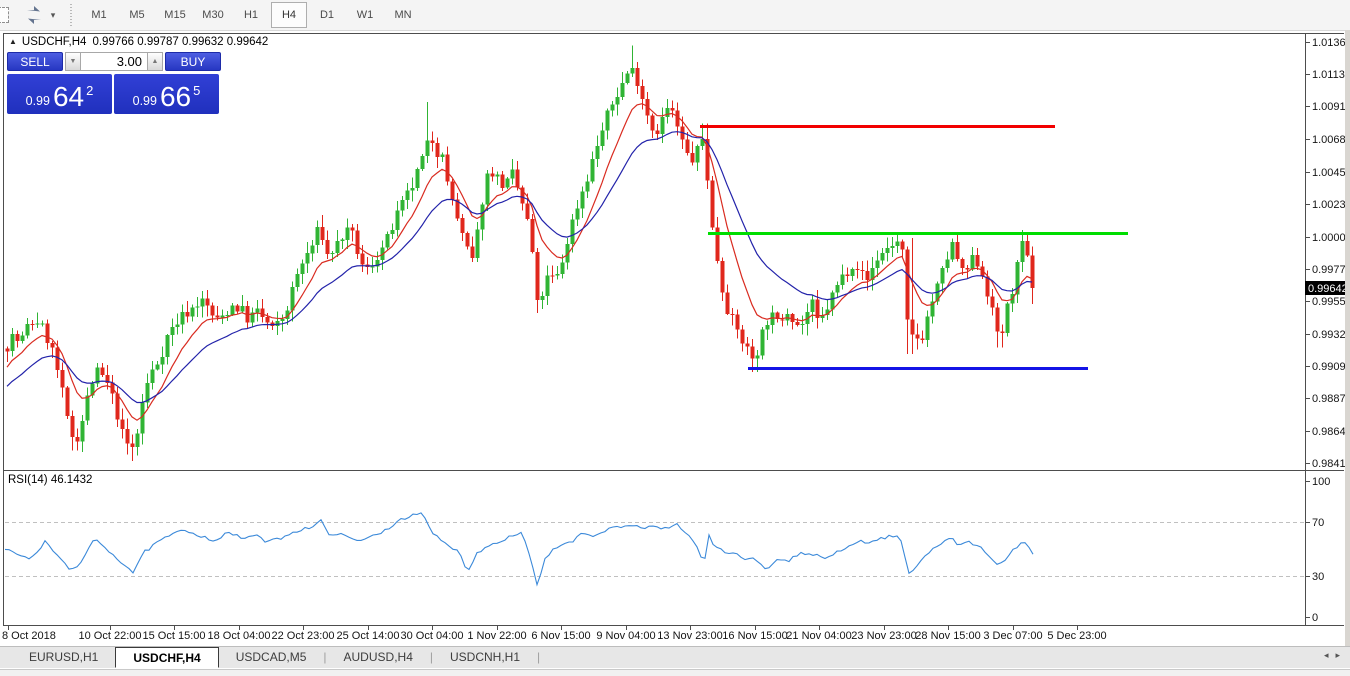 This screenshot has width=1350, height=676. Describe the element at coordinates (54, 42) in the screenshot. I see `chart-symbol-period: USDCHF,H4` at that location.